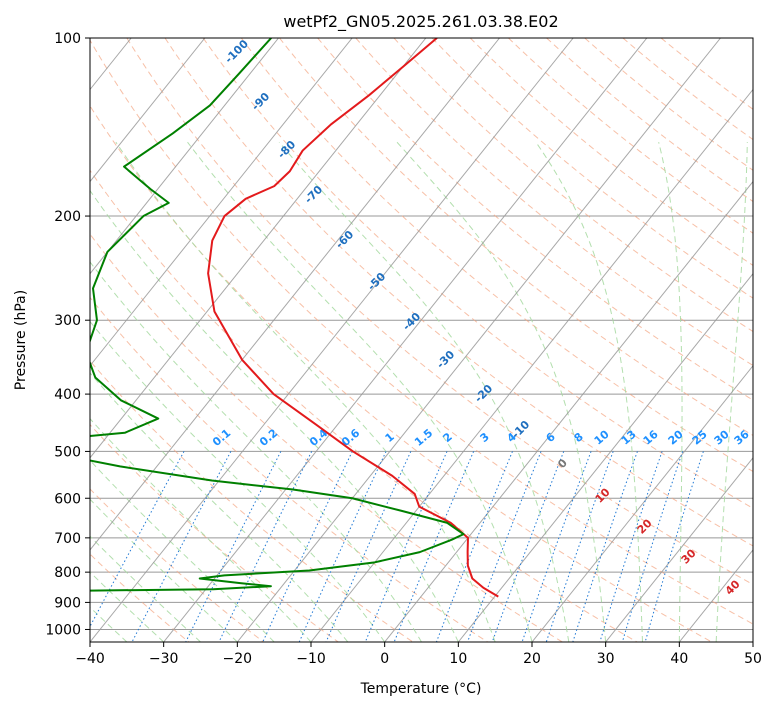 This screenshot has height=708, width=775. Describe the element at coordinates (67, 573) in the screenshot. I see `y-tick-label: 800` at that location.